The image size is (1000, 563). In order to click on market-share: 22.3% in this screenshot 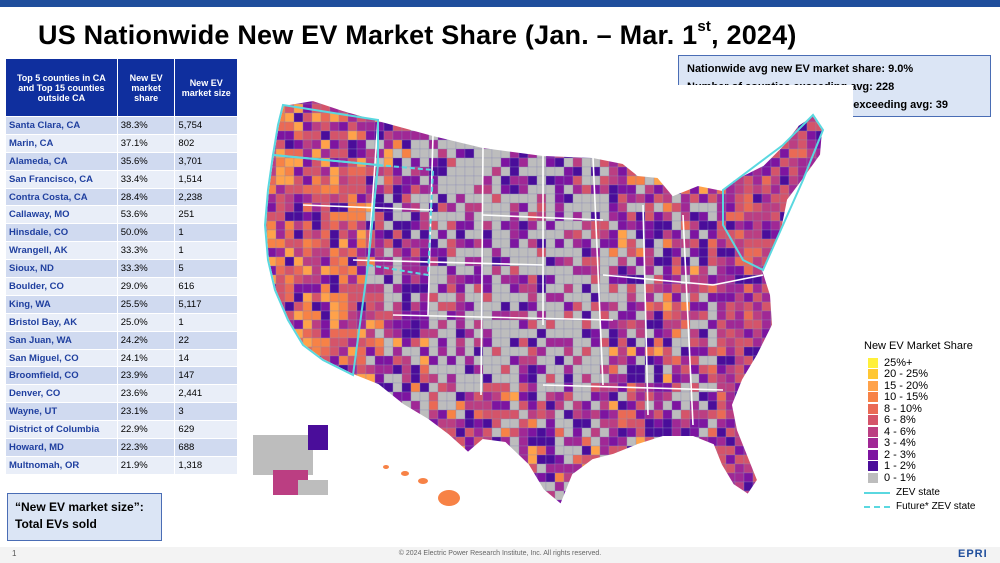, I will do `click(146, 447)`.